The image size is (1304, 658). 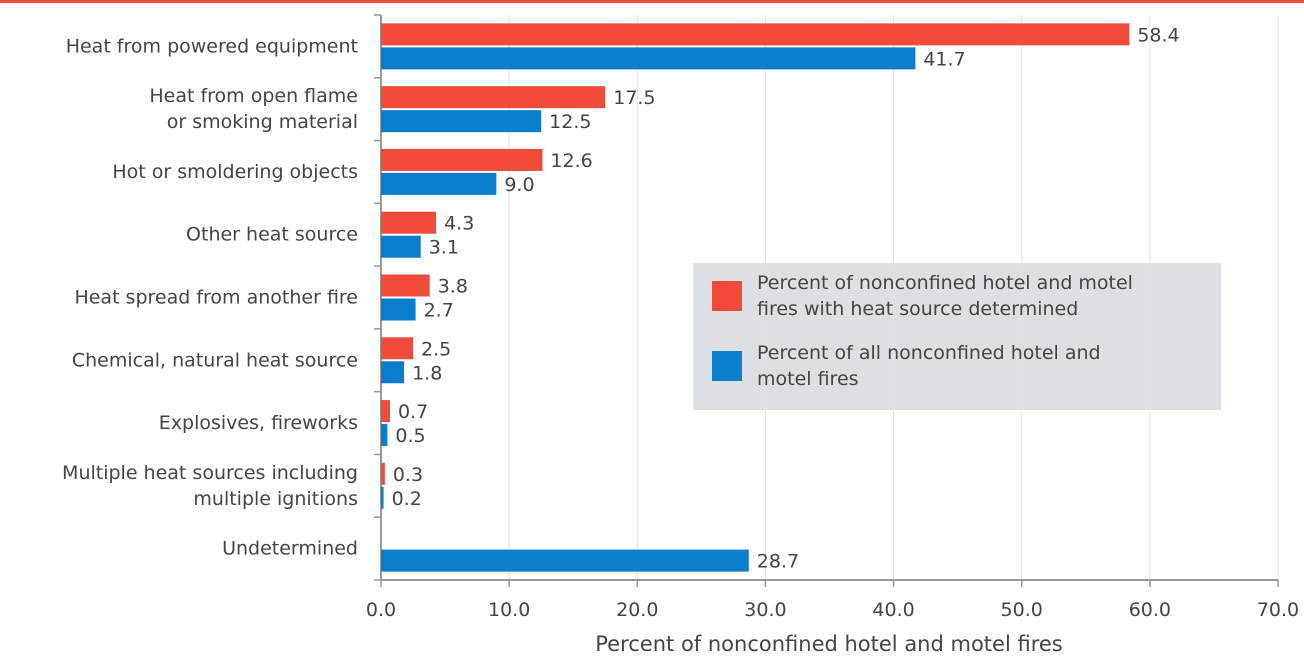 What do you see at coordinates (408, 474) in the screenshot?
I see `value-label: 0.3` at bounding box center [408, 474].